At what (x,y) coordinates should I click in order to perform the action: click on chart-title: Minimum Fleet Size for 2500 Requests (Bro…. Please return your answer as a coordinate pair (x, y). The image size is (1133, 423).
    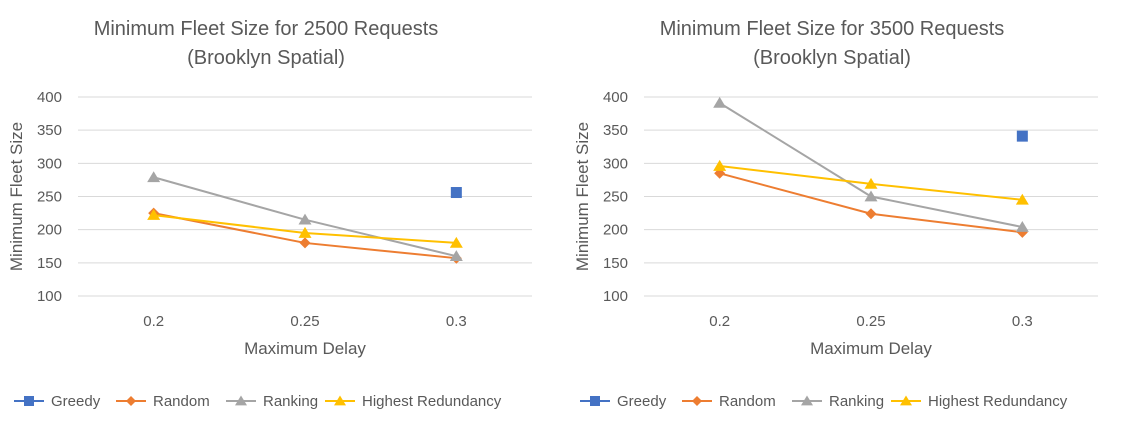
    Looking at the image, I should click on (266, 43).